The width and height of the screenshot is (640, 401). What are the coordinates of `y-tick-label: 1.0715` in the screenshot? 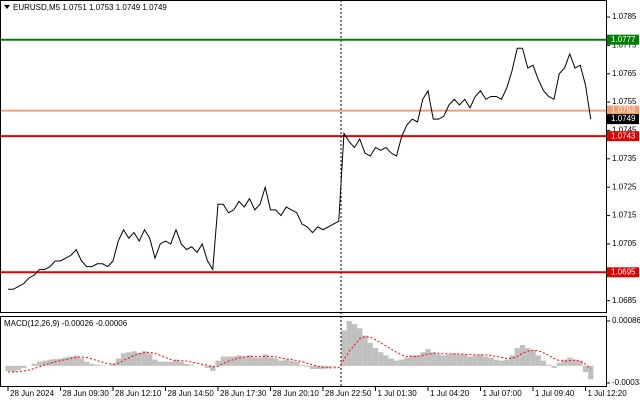 It's located at (624, 215).